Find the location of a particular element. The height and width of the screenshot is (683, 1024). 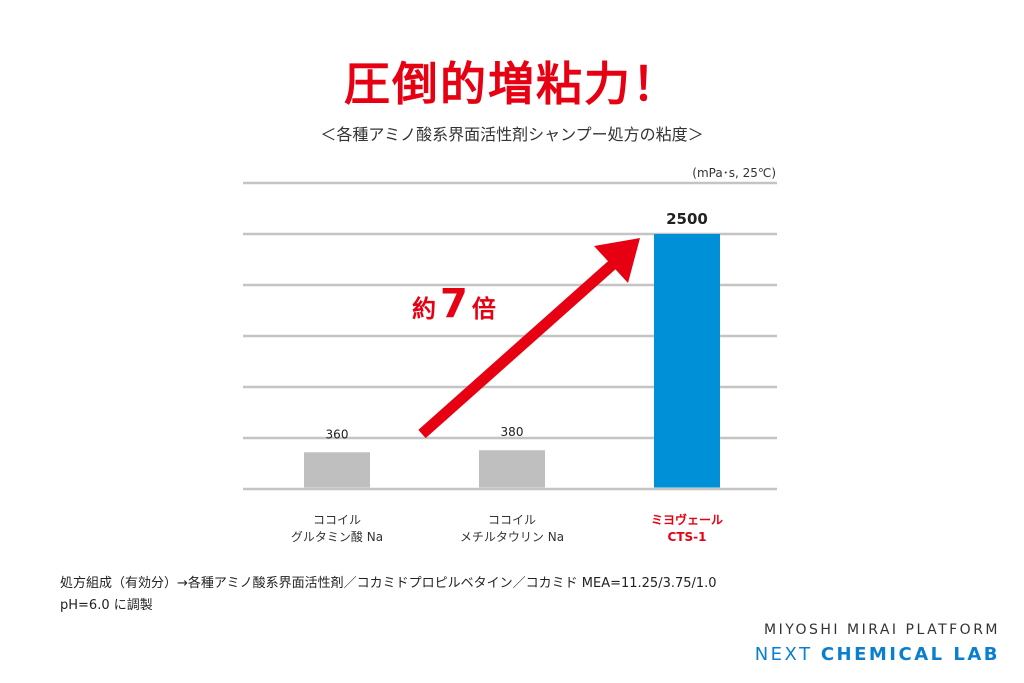

annotation-suffix: 倍 is located at coordinates (484, 309).